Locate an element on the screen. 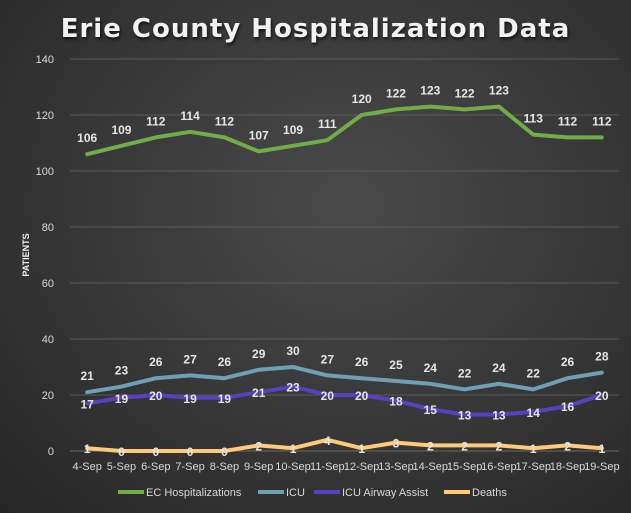  data-label: 22 is located at coordinates (465, 373).